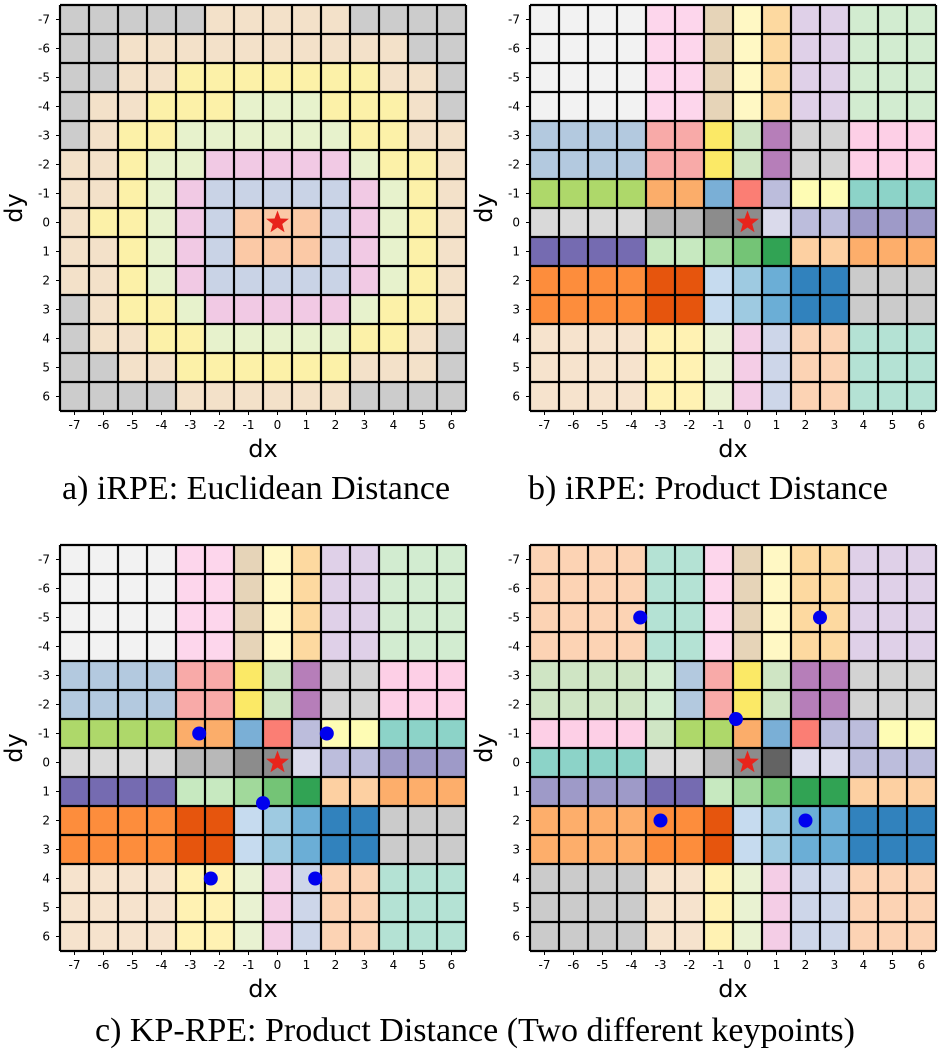 The height and width of the screenshot is (1056, 941). What do you see at coordinates (46, 339) in the screenshot?
I see `y-tick-label: 4` at bounding box center [46, 339].